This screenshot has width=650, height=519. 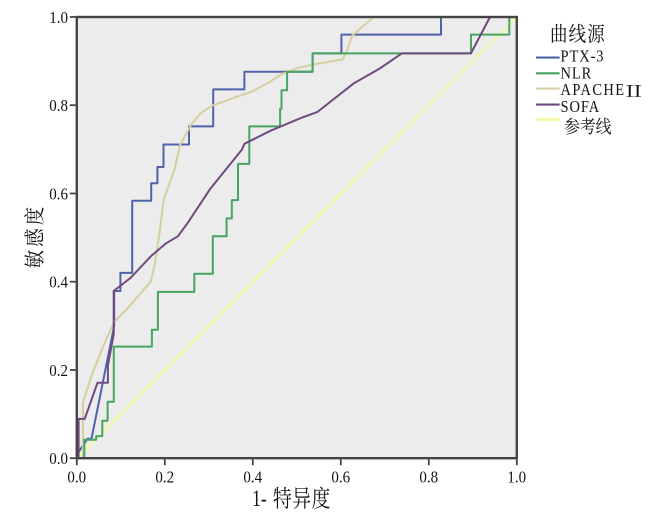 I want to click on svg-text: SOFA, so click(x=581, y=107).